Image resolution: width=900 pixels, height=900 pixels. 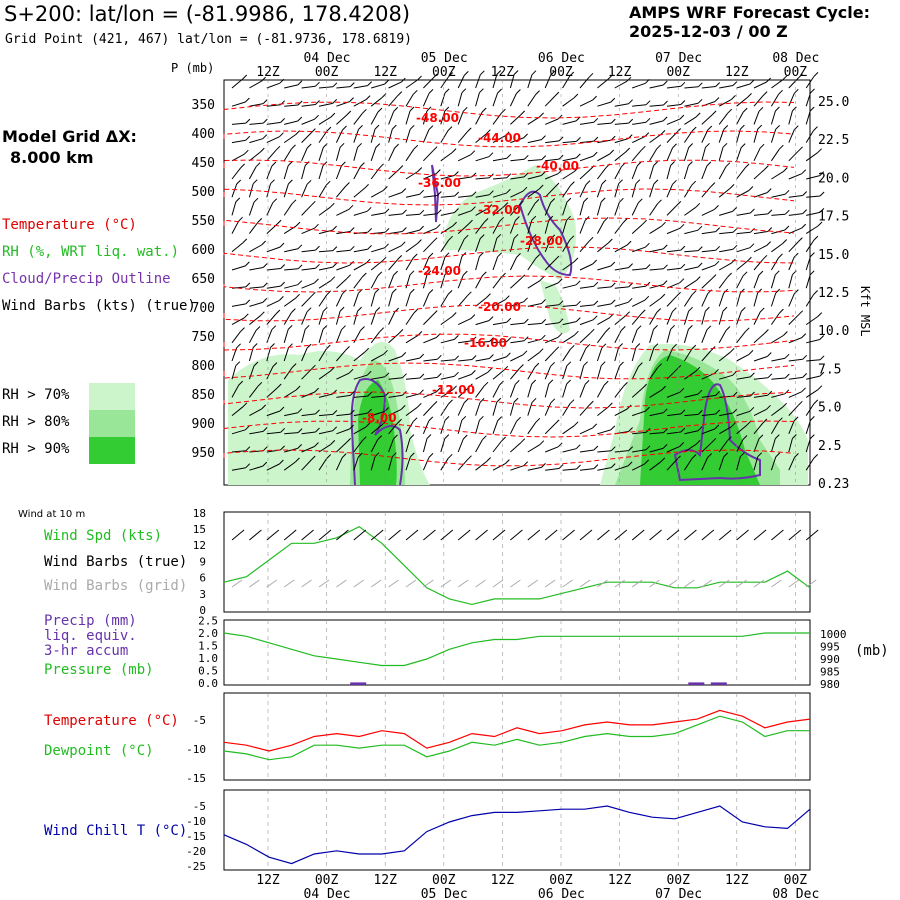 What do you see at coordinates (795, 893) in the screenshot?
I see `bottom-date-tick: 08 Dec` at bounding box center [795, 893].